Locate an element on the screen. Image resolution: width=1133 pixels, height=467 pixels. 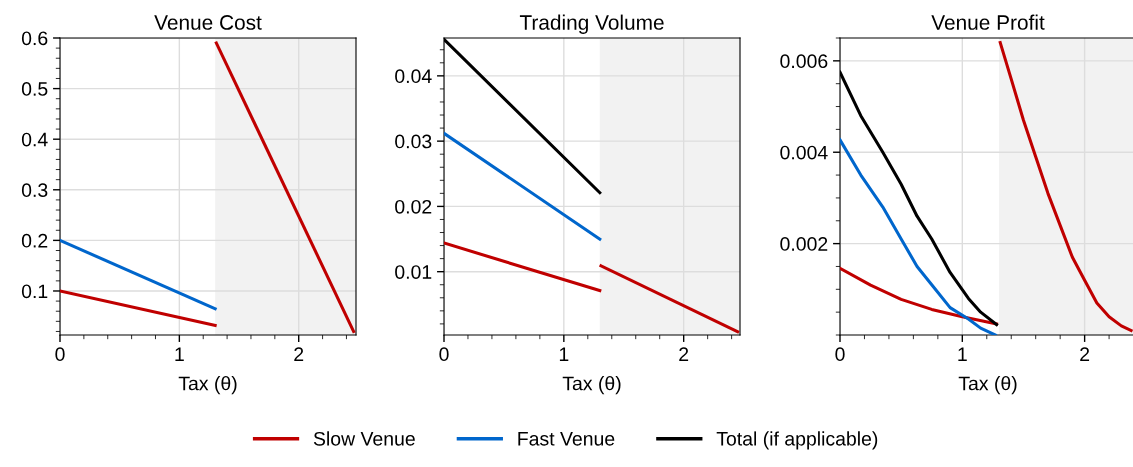
legend-label: Slow Venue is located at coordinates (364, 438).